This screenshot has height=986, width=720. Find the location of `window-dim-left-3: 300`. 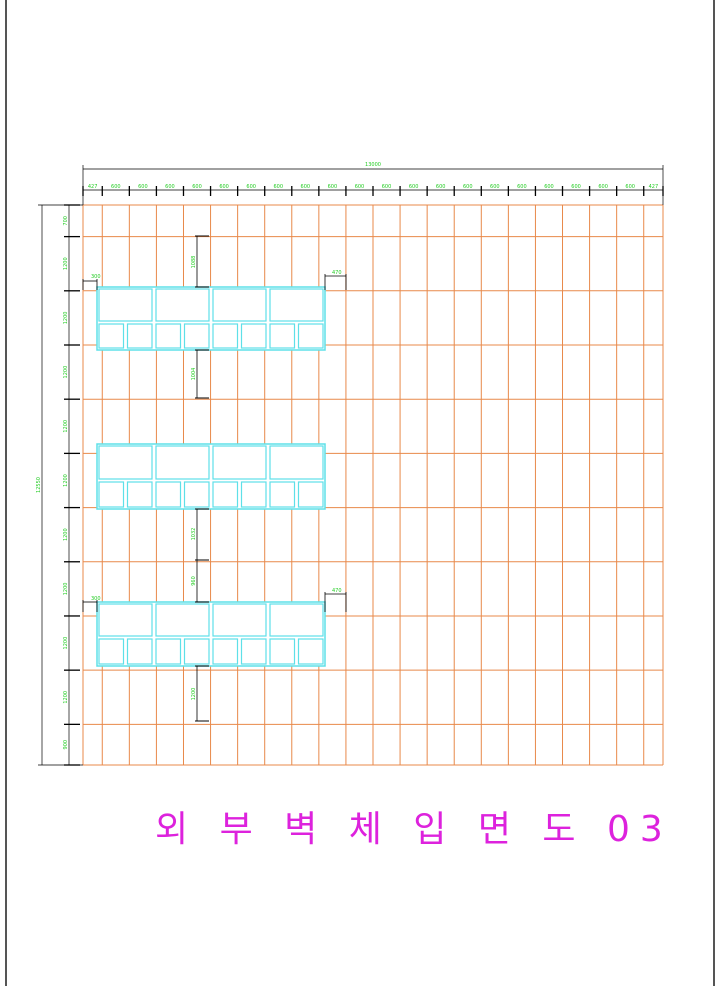

window-dim-left-3: 300 is located at coordinates (96, 599).